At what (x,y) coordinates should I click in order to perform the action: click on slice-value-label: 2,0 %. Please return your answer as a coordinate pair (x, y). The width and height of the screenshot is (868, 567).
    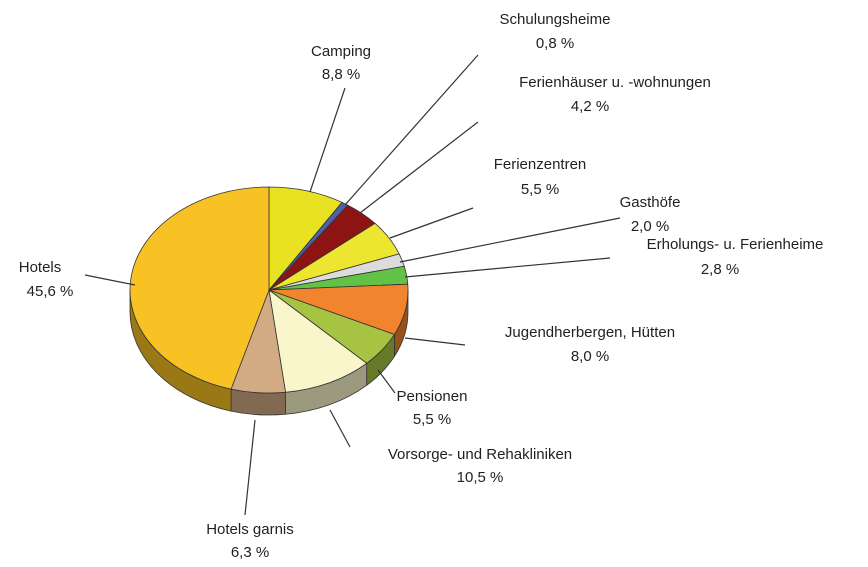
    Looking at the image, I should click on (650, 226).